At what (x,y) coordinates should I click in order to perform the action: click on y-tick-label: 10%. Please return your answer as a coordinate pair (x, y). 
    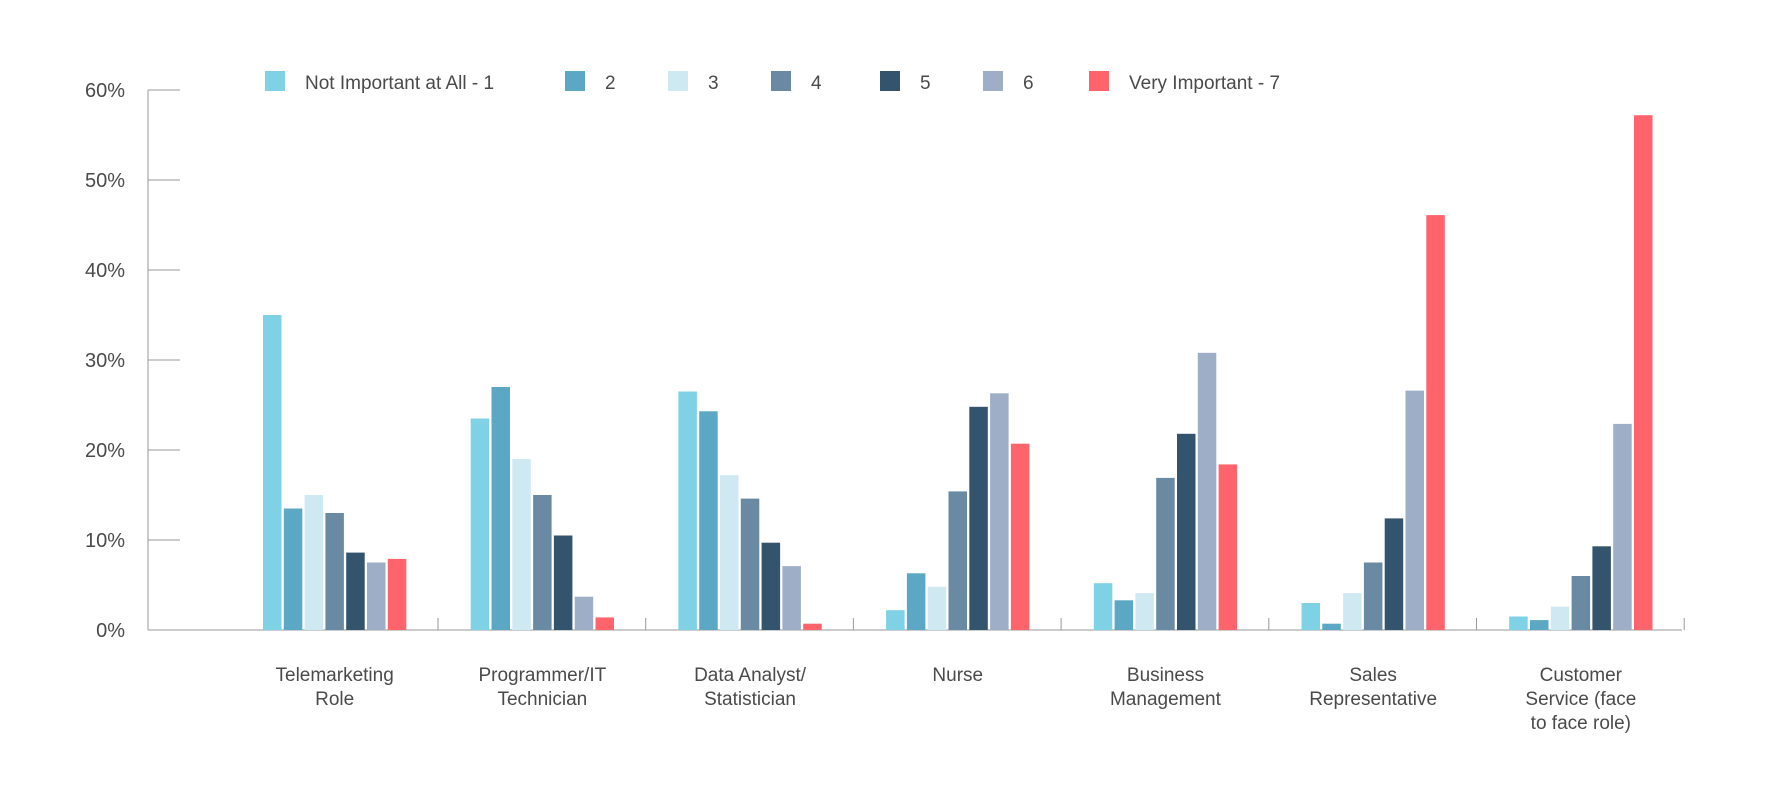
    Looking at the image, I should click on (105, 541).